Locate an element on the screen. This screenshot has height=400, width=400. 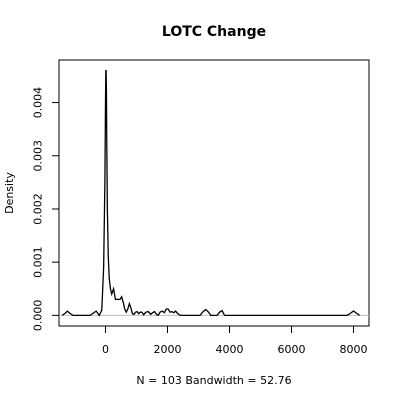
x-tick-label: 8000 is located at coordinates (354, 349).